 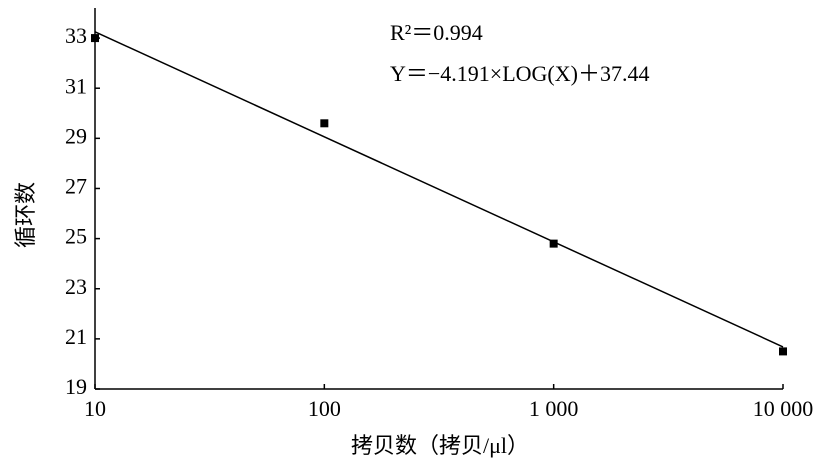 I want to click on x-tick-label: 10 000, so click(x=783, y=408).